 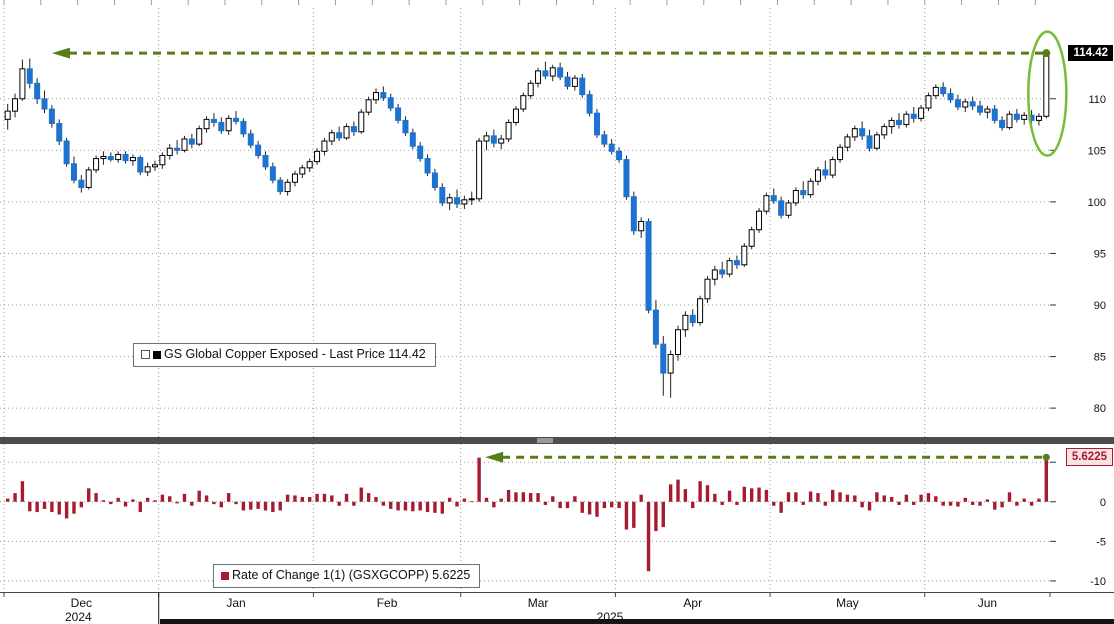 What do you see at coordinates (78, 617) in the screenshot?
I see `svg-text: 2024` at bounding box center [78, 617].